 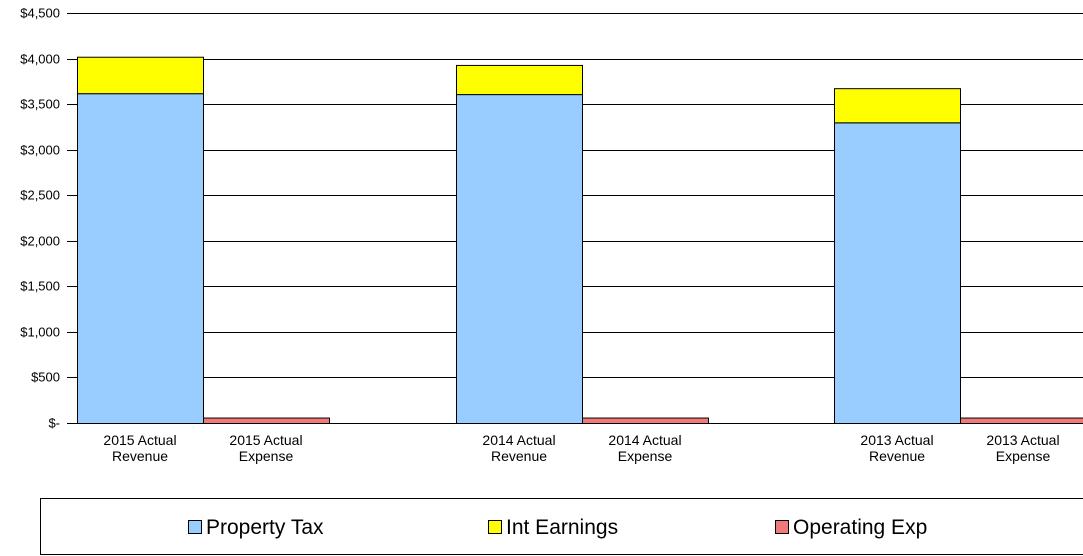 I want to click on legend-label: Int Earnings, so click(x=562, y=527).